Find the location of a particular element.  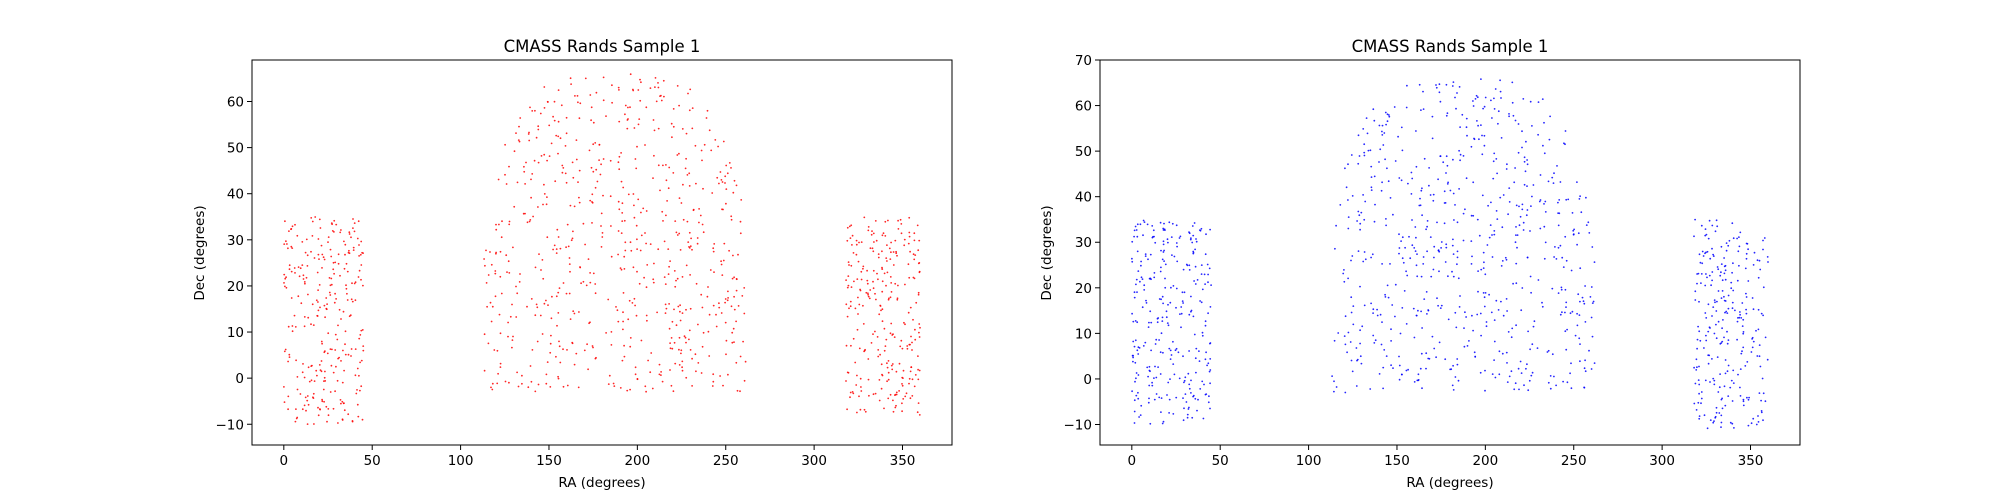

y-tick-label: 40 is located at coordinates (235, 195).